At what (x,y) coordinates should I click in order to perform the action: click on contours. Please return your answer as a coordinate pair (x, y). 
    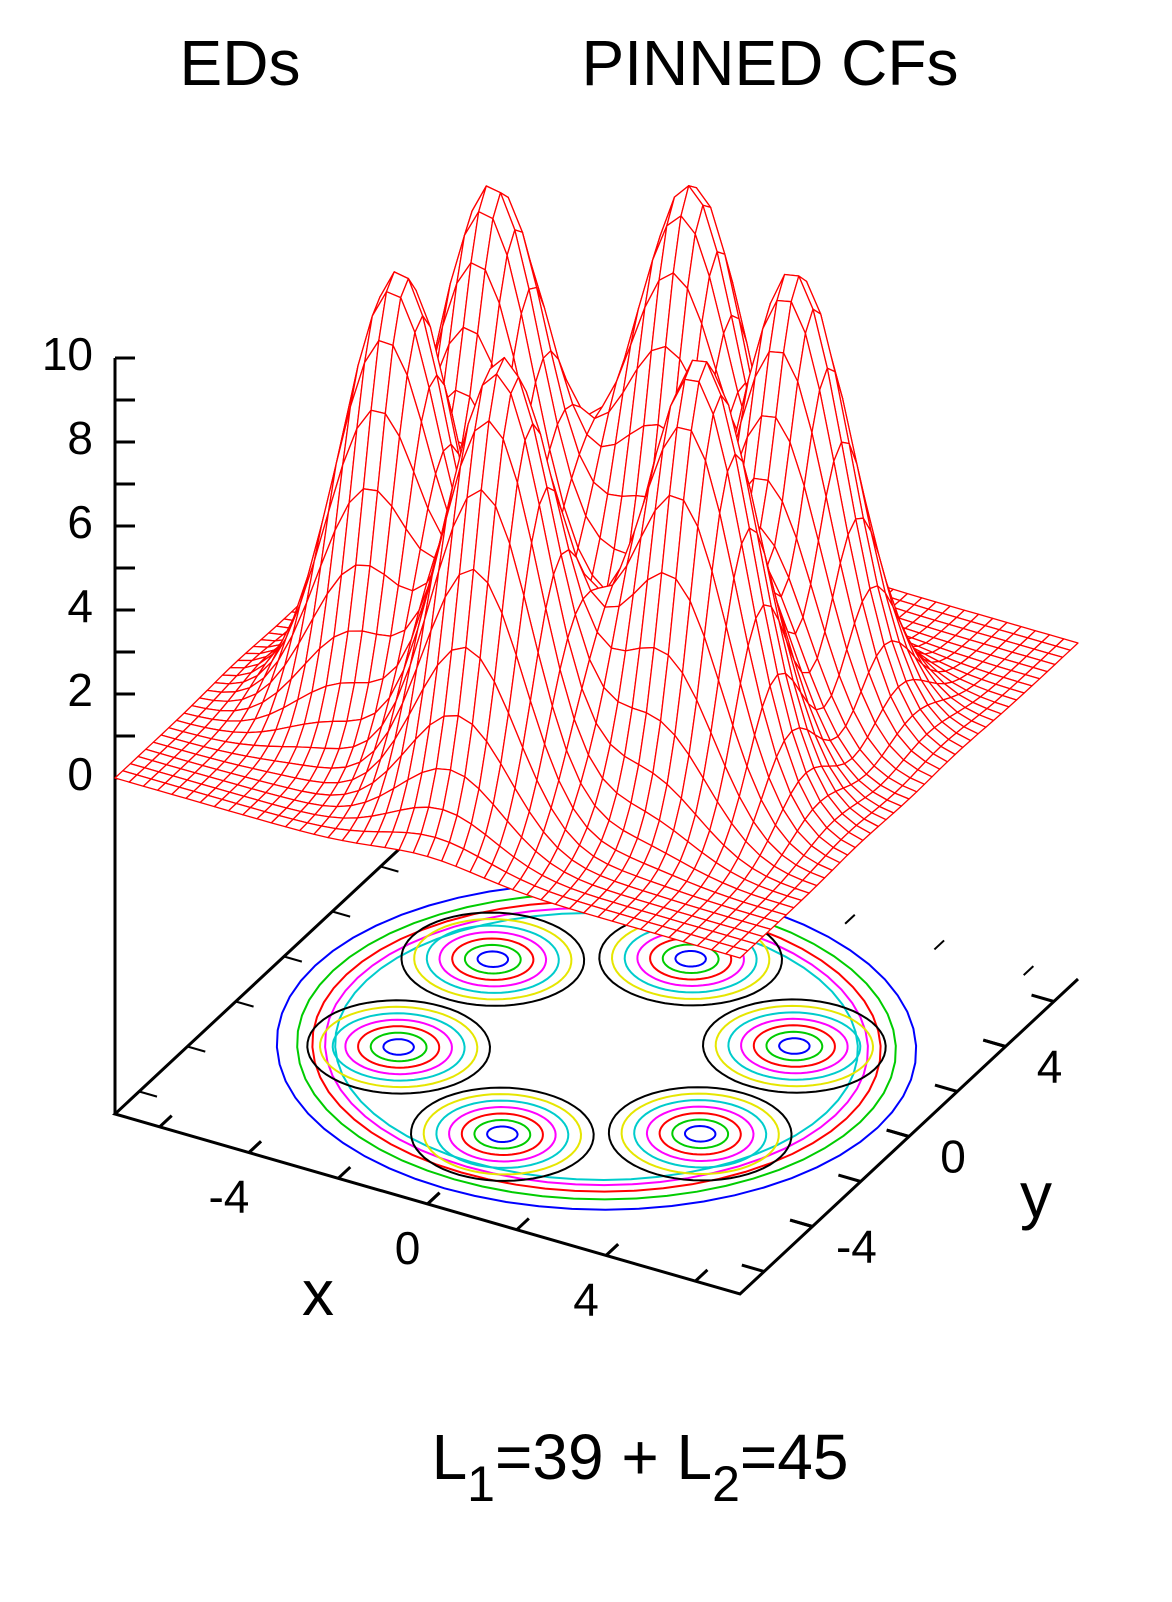
    Looking at the image, I should click on (596, 1046).